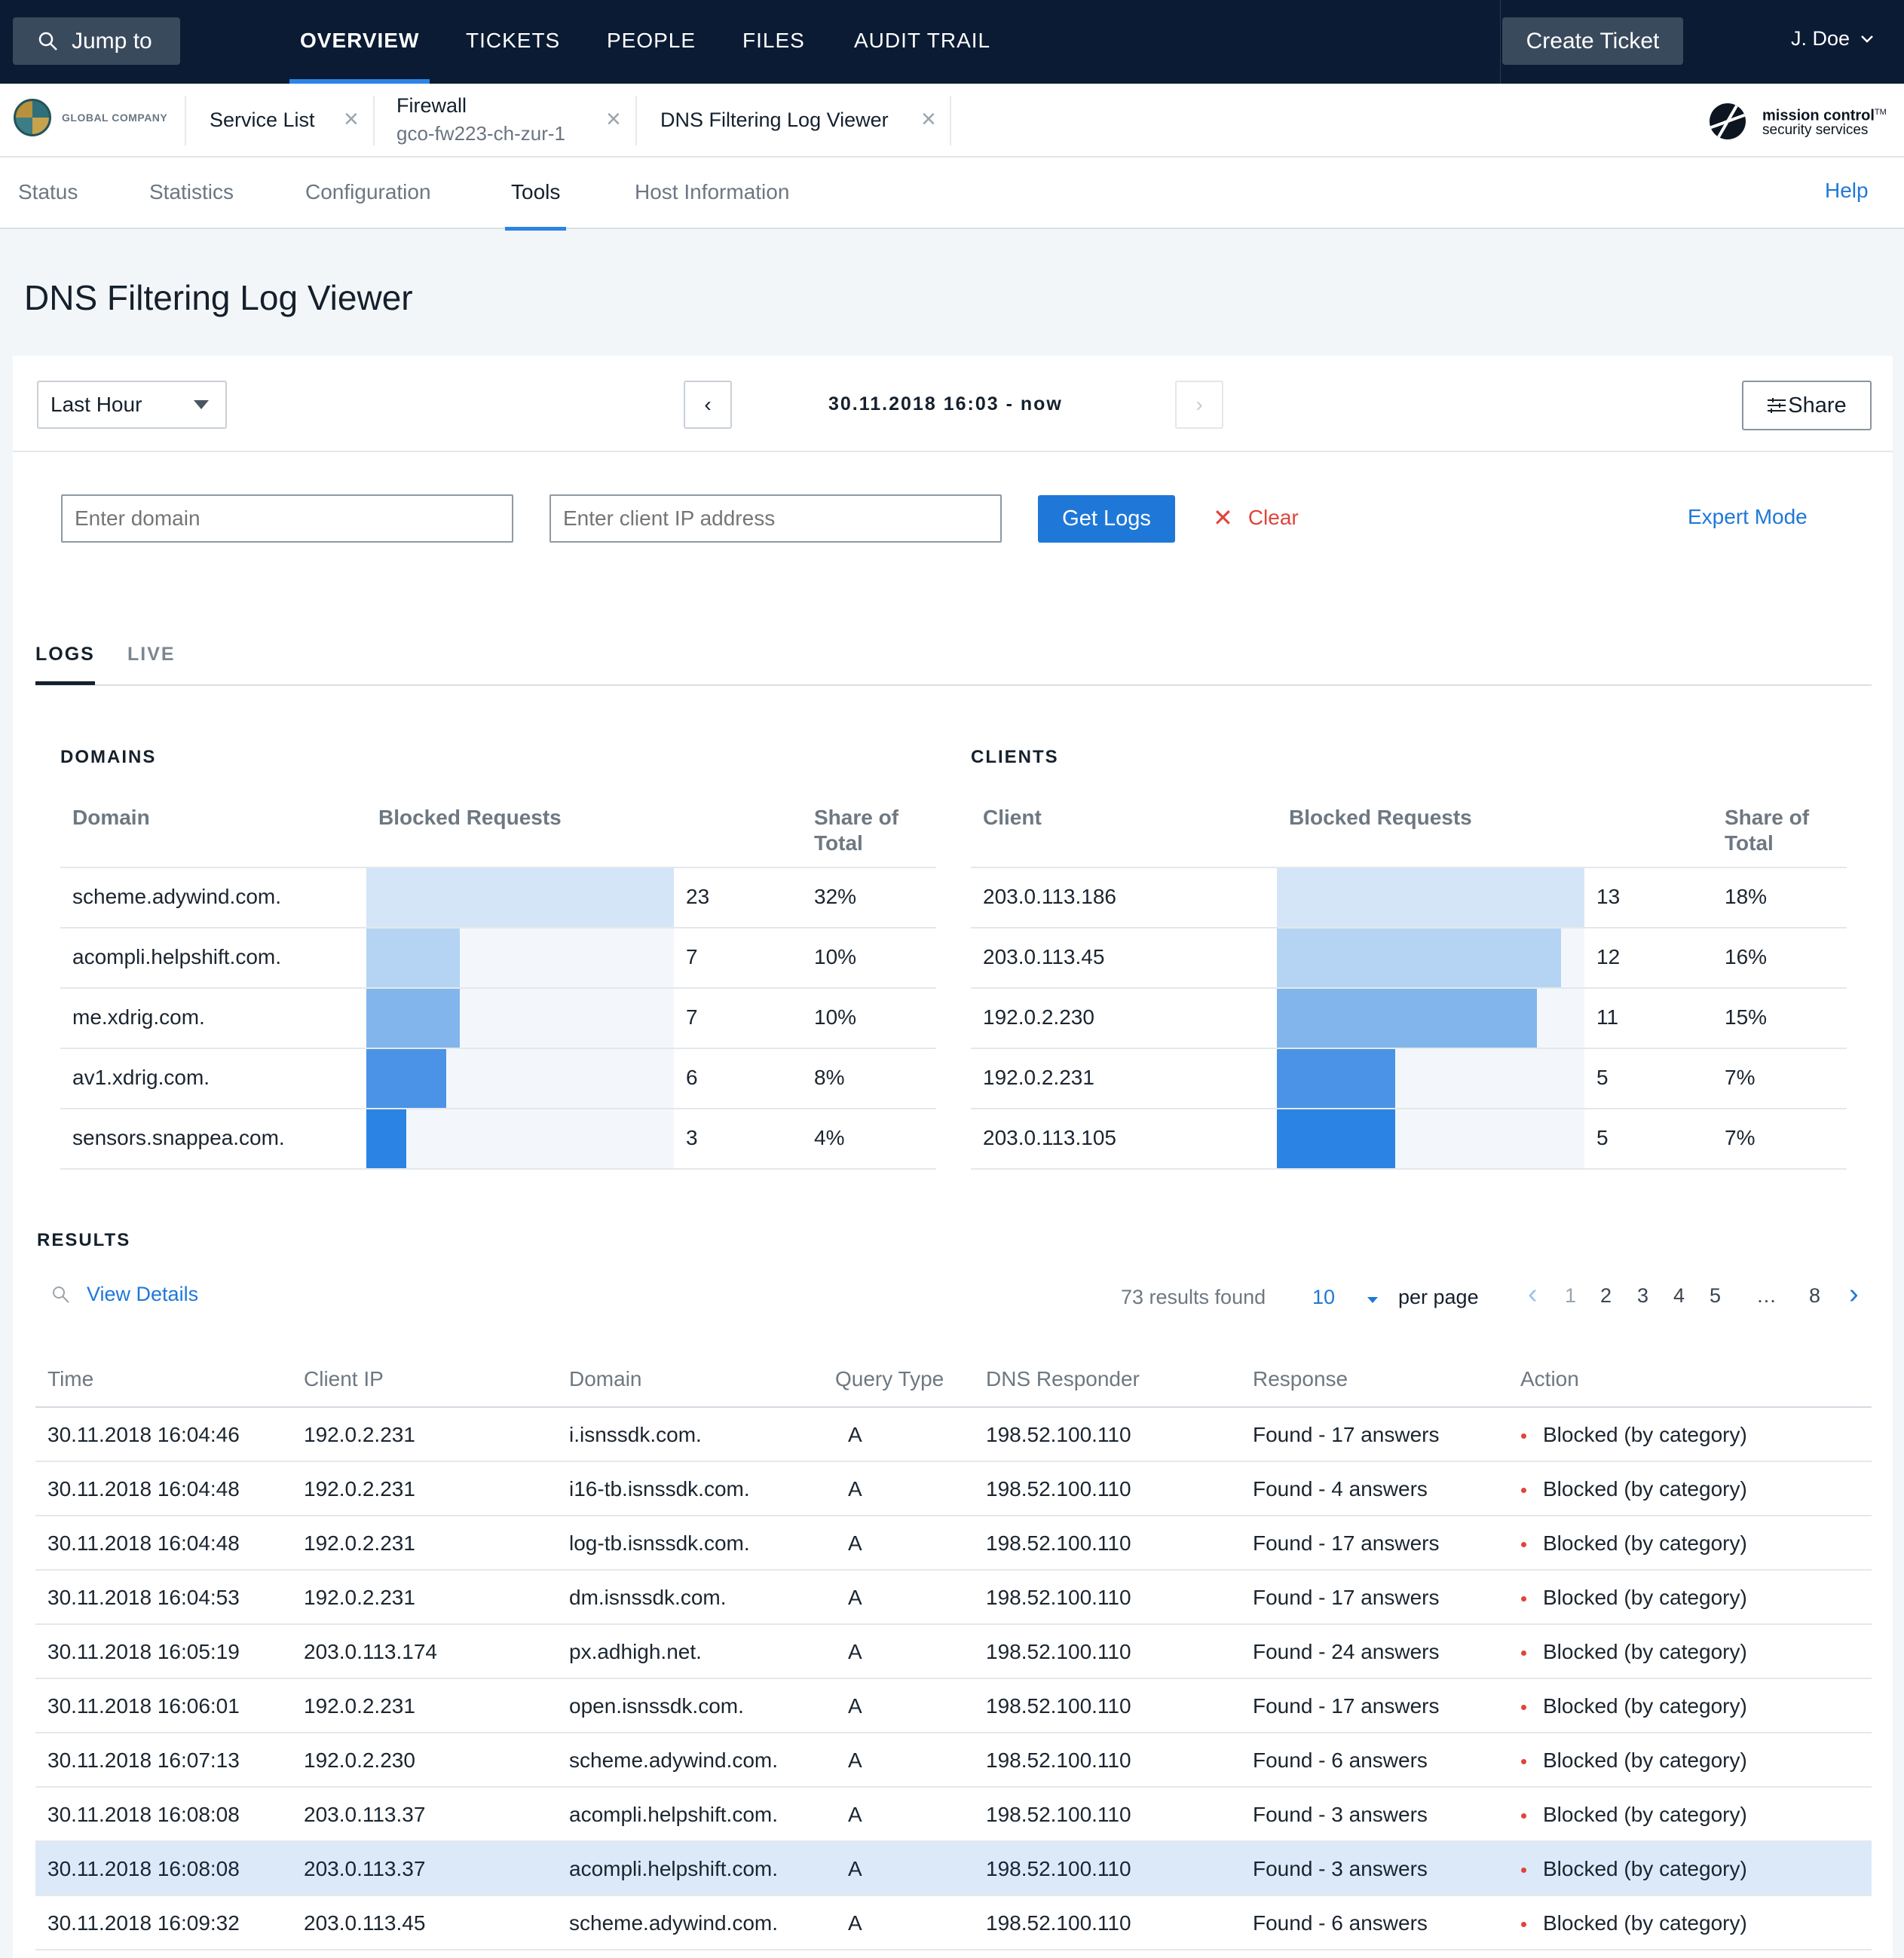  I want to click on tab-host-information: Host Information, so click(712, 191).